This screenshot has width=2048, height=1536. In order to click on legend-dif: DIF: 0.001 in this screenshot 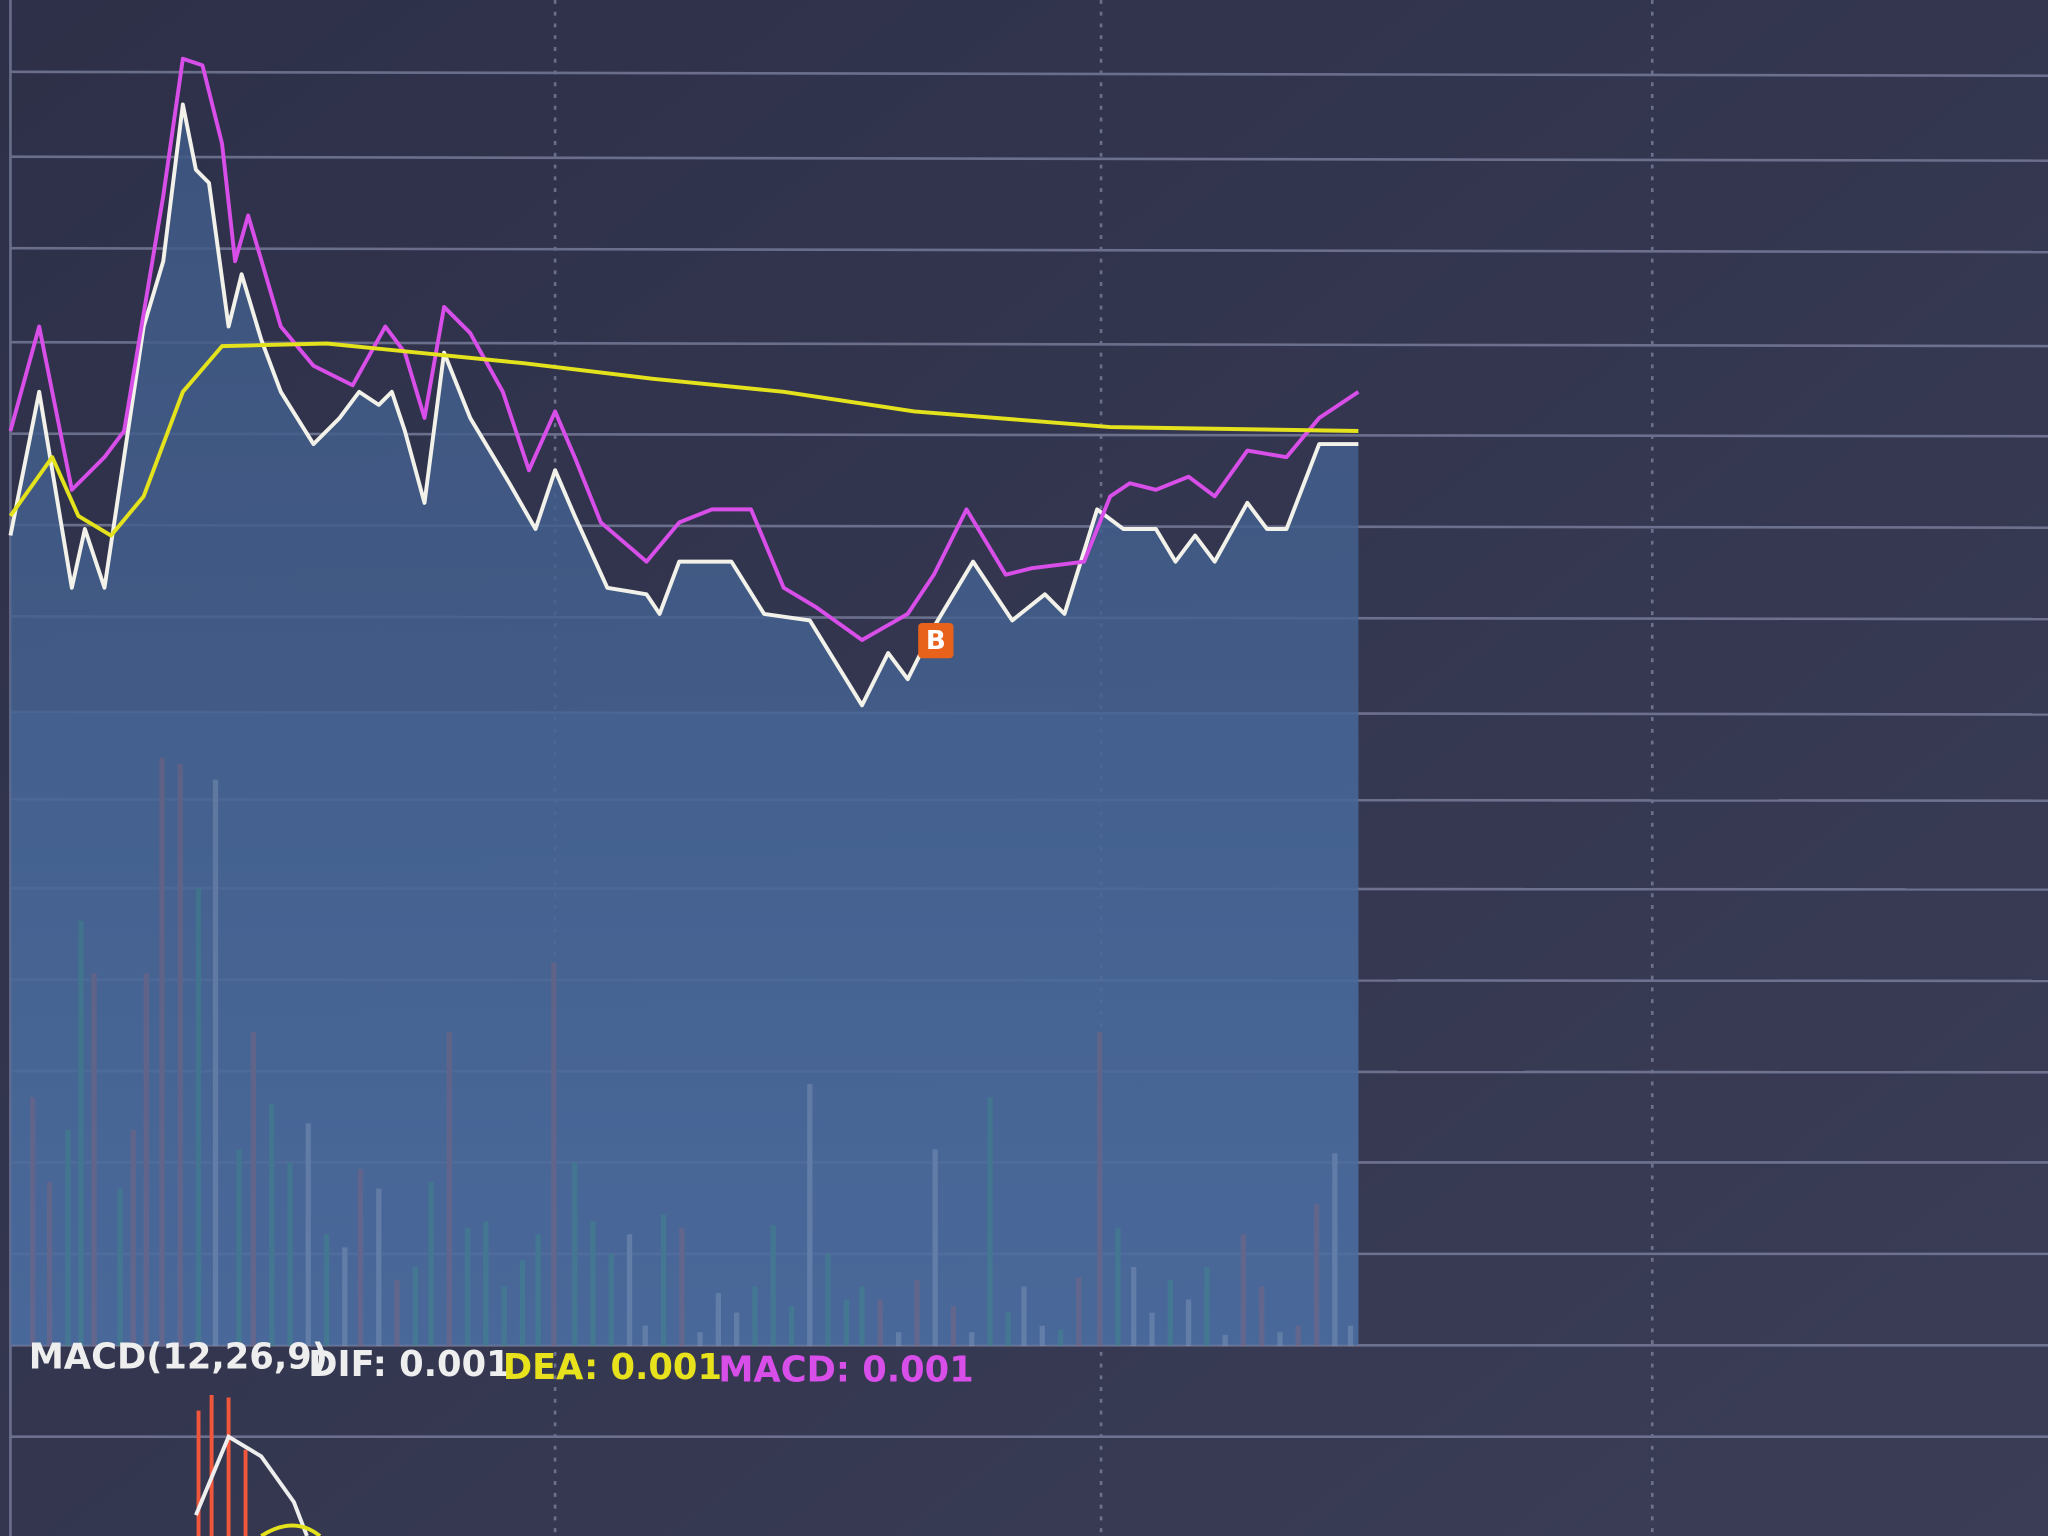, I will do `click(409, 1364)`.